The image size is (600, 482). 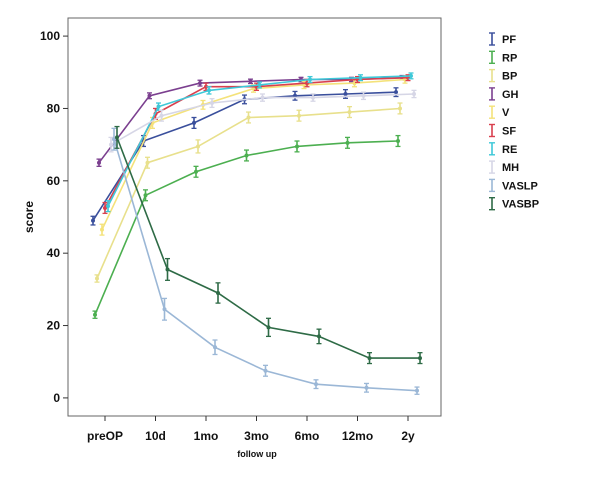 I want to click on y-tick-label: 80, so click(x=54, y=108).